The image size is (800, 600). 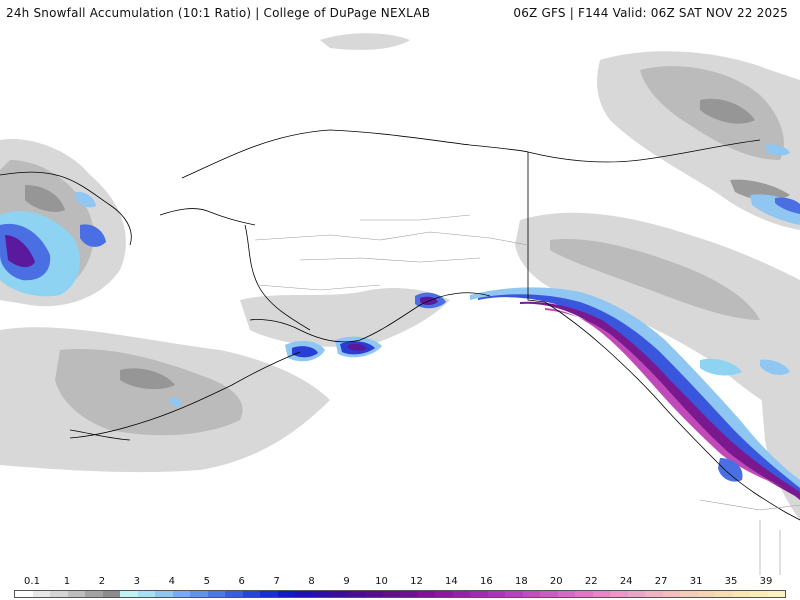 I want to click on legend-tick-label: 20, so click(x=556, y=581).